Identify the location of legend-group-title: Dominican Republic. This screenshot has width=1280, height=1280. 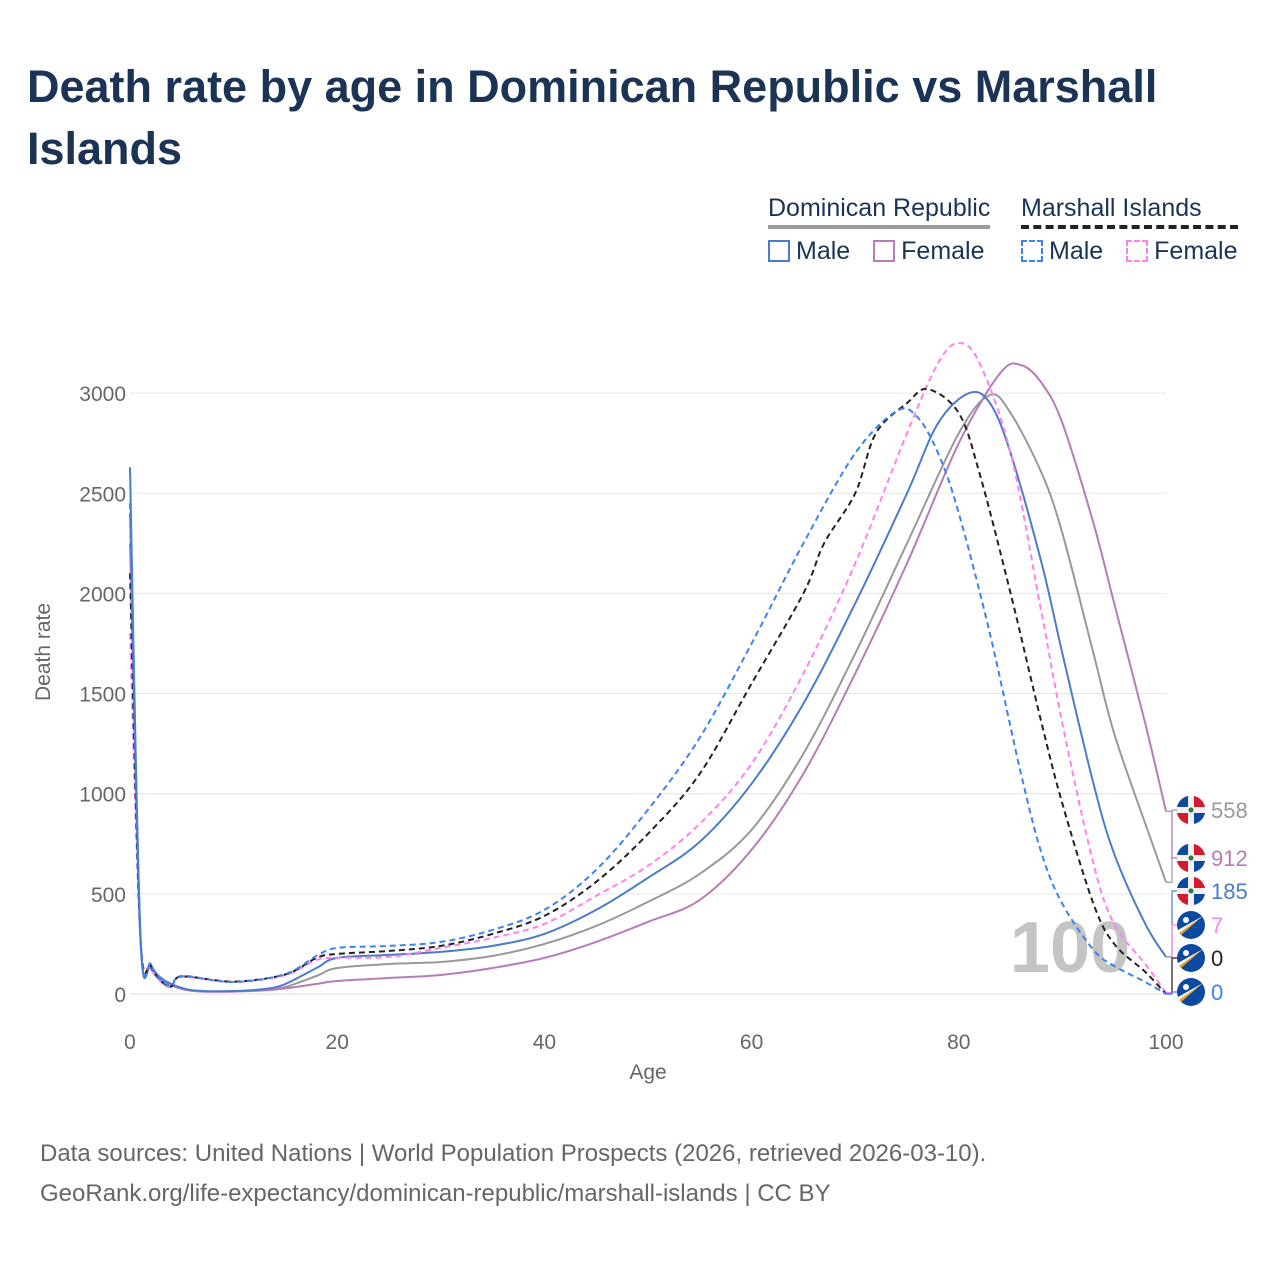
(879, 211).